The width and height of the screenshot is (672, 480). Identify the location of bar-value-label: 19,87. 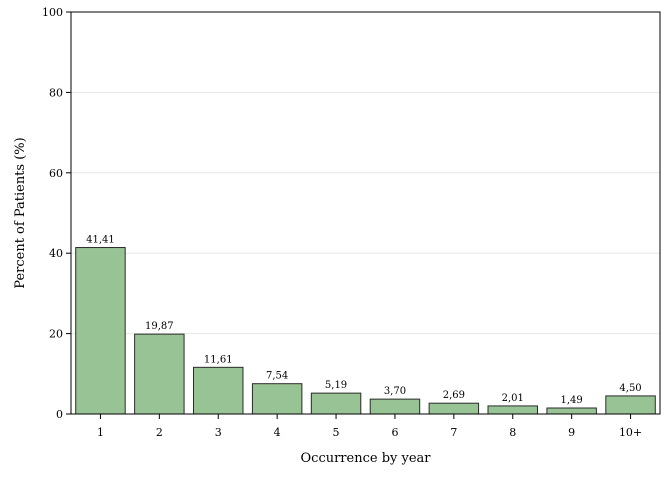
(159, 326).